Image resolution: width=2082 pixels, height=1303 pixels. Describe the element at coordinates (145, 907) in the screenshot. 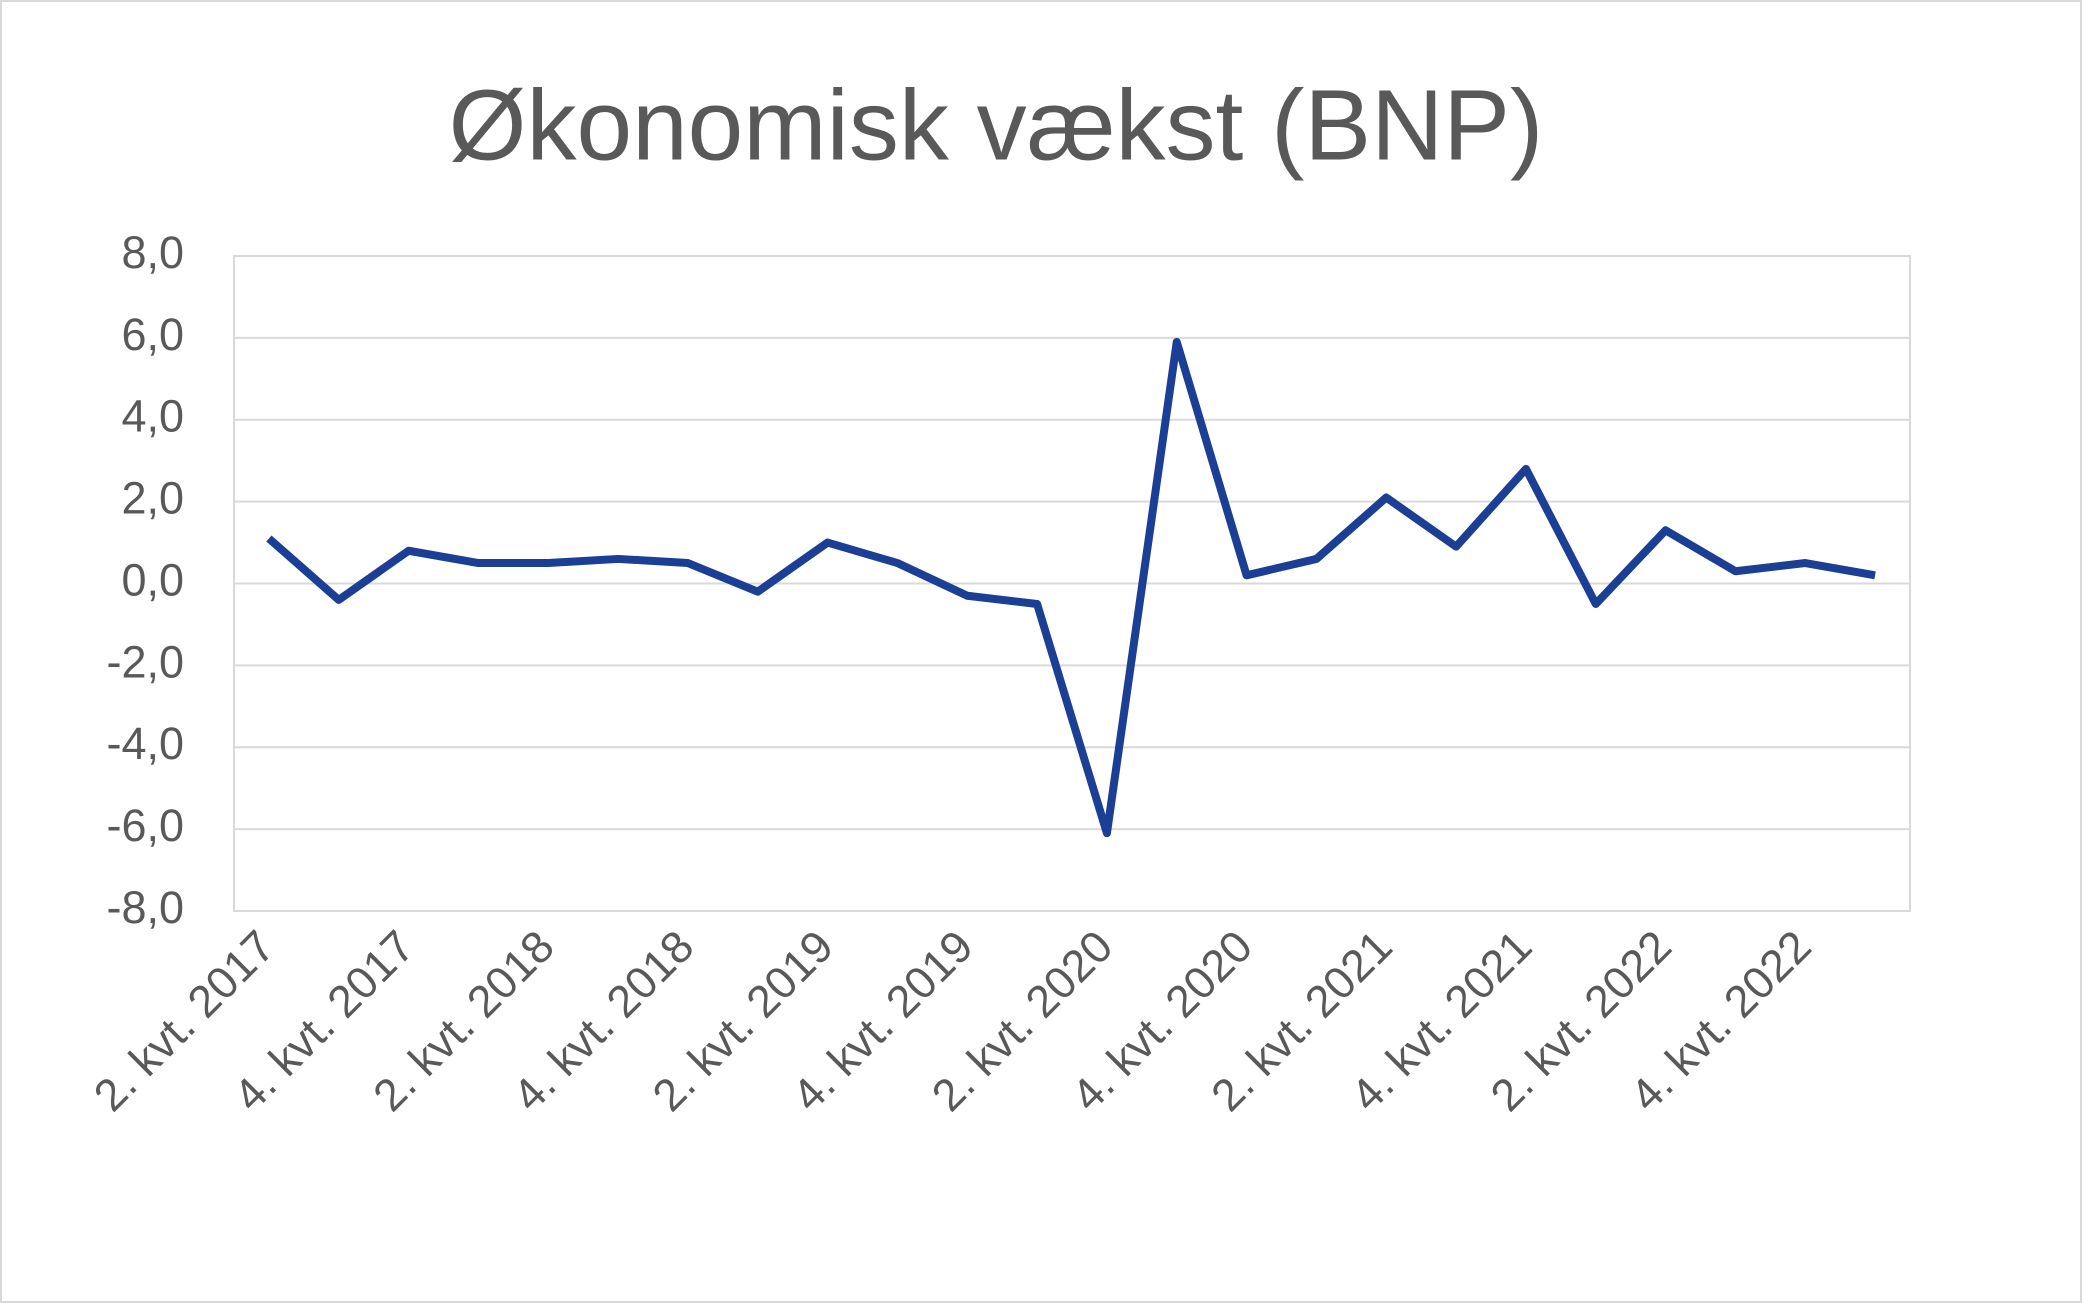

I see `y-tick-label: -8,0` at that location.